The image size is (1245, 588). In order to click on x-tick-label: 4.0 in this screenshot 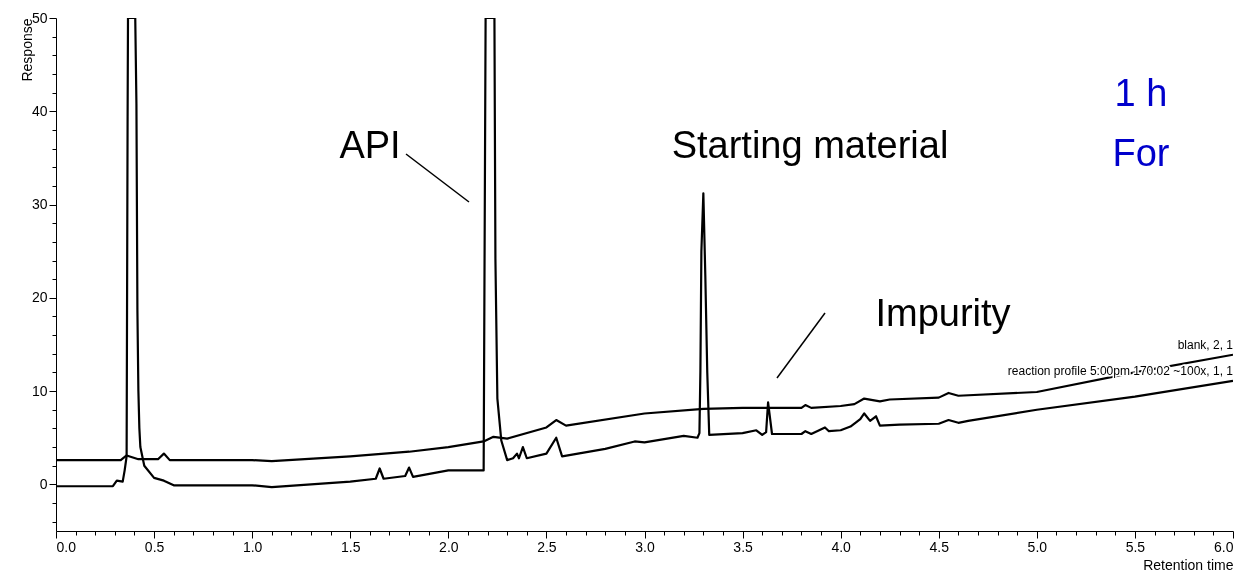, I will do `click(841, 546)`.